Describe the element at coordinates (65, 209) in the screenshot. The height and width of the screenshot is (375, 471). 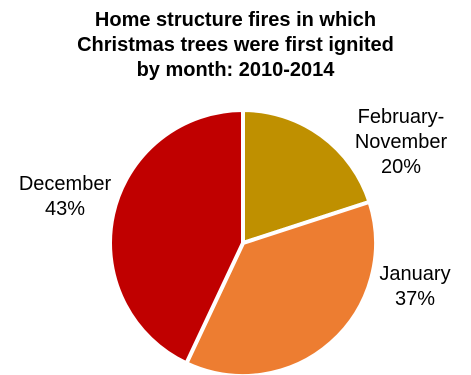
I see `slice-value-december: 43%` at that location.